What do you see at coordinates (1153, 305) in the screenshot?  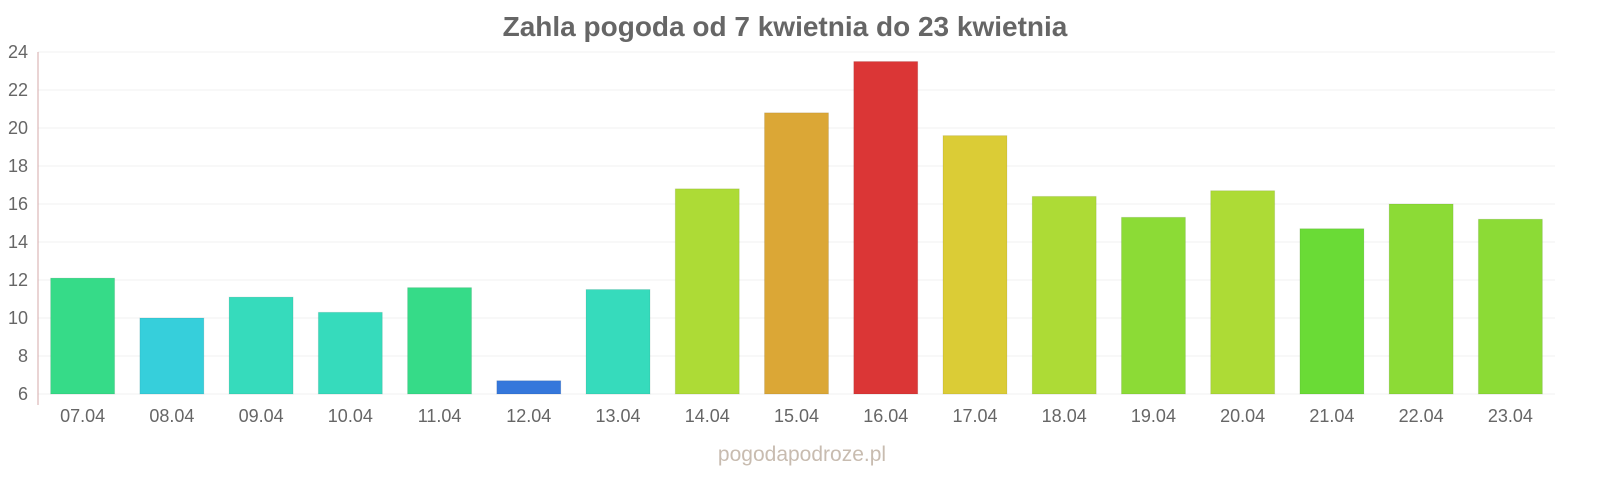 I see `bar-19.04` at bounding box center [1153, 305].